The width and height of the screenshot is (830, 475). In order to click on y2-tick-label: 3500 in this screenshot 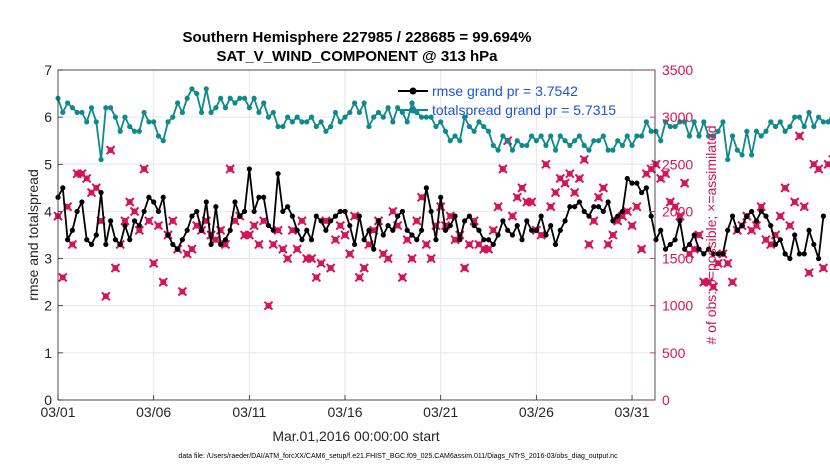, I will do `click(677, 70)`.